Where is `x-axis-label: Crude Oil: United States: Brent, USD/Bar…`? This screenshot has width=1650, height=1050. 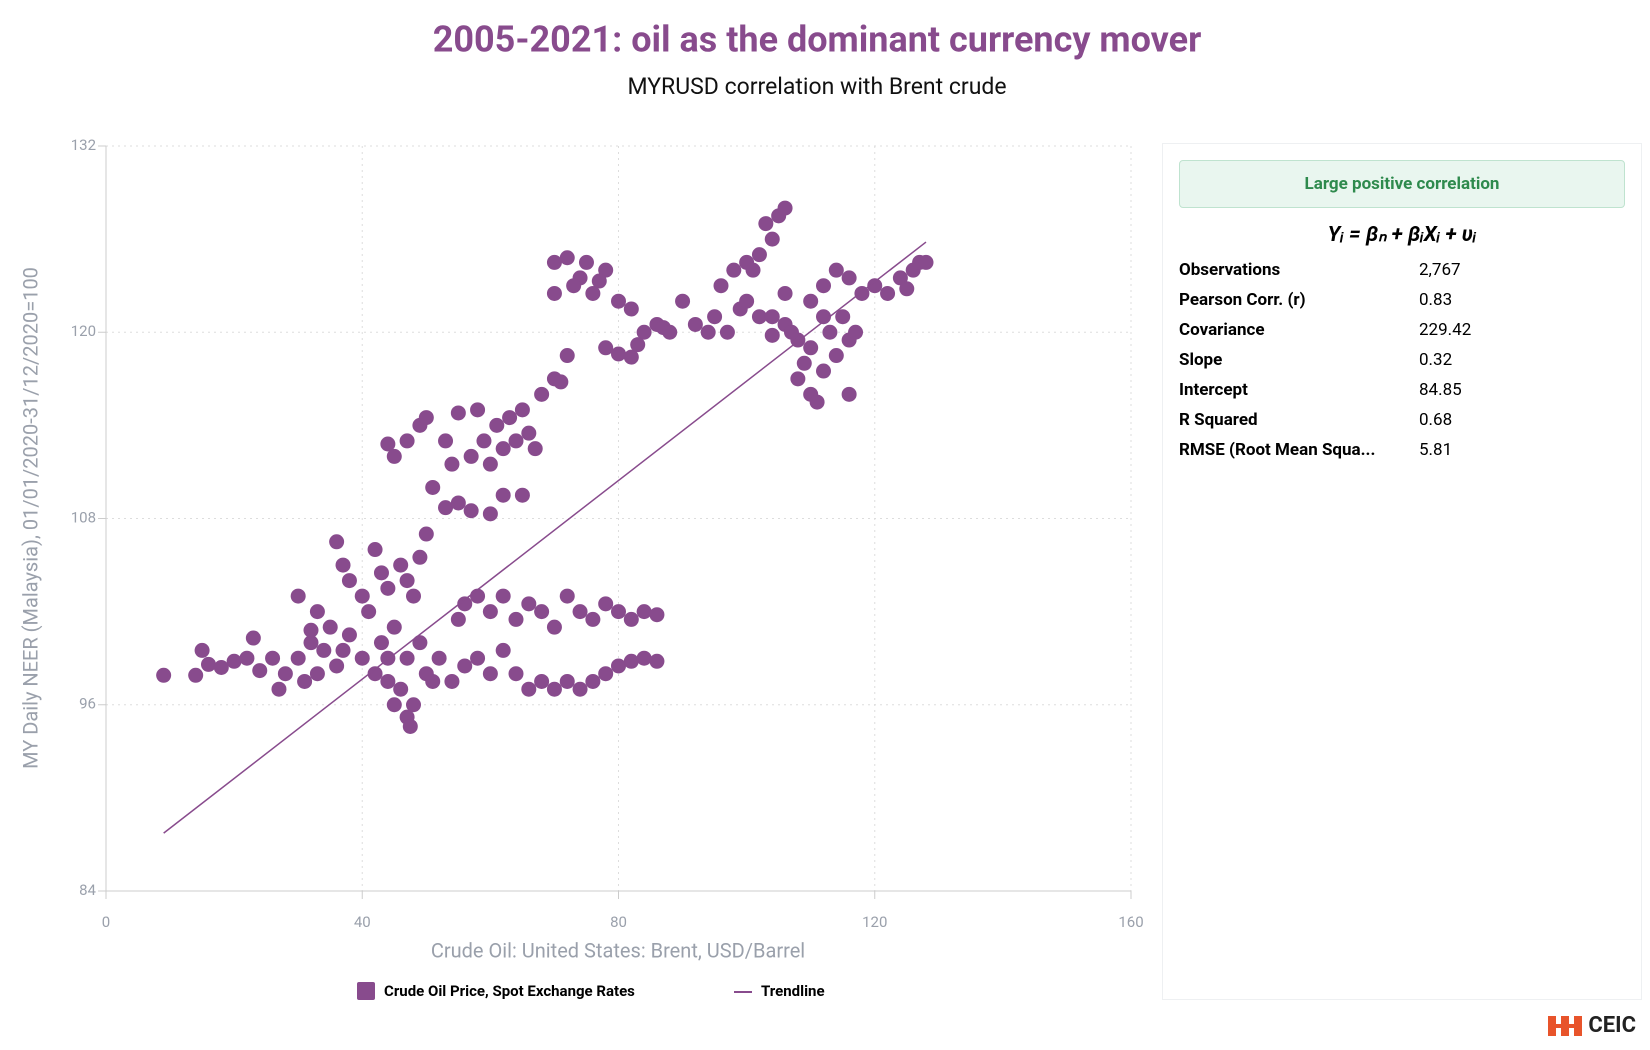
x-axis-label: Crude Oil: United States: Brent, USD/Bar… is located at coordinates (618, 950).